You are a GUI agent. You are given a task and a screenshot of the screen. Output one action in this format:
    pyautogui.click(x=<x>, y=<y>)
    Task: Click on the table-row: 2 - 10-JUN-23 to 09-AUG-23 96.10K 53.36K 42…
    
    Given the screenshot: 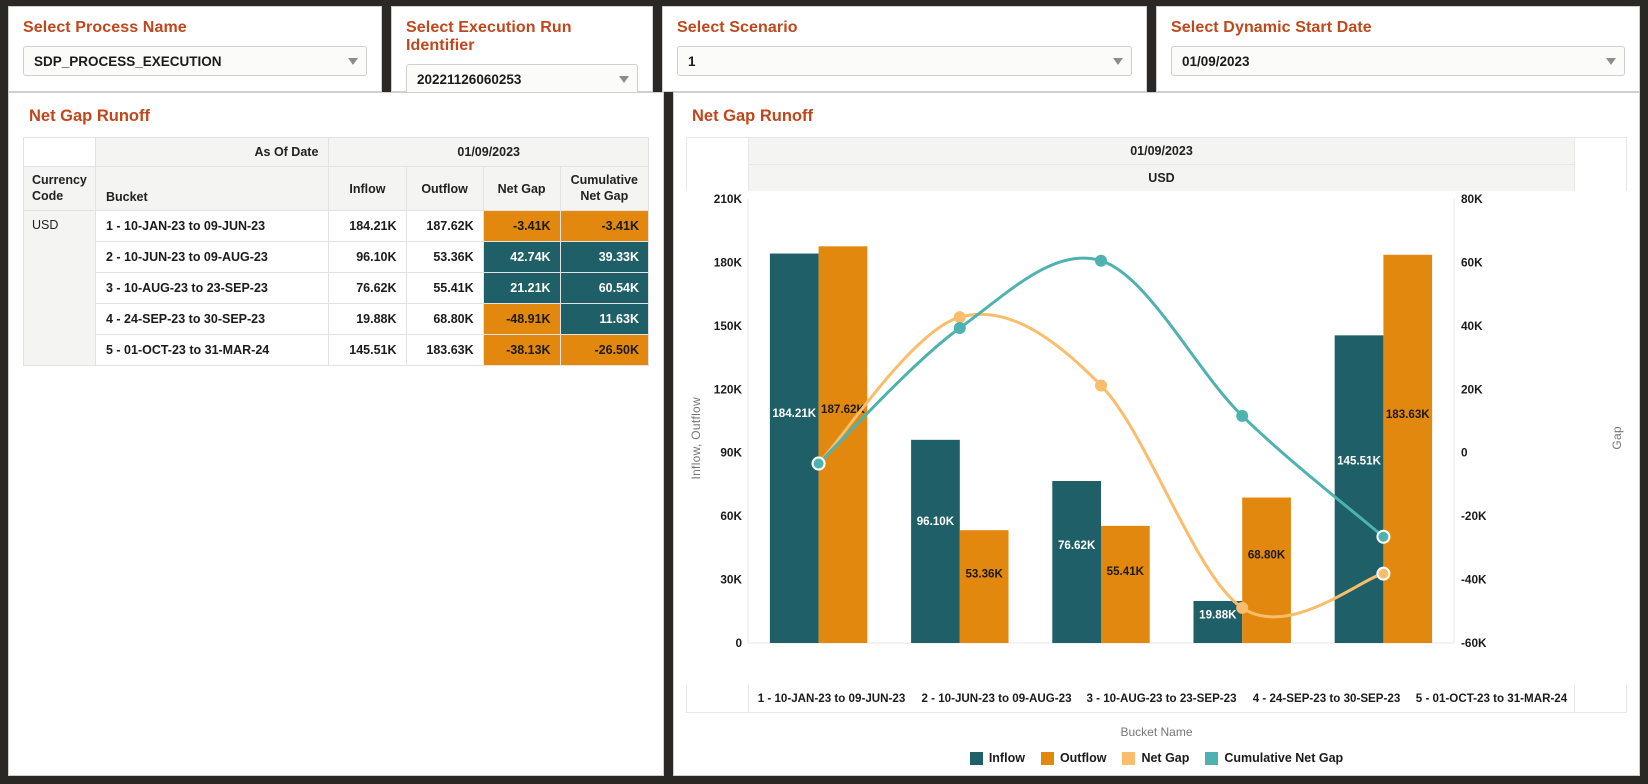 What is the action you would take?
    pyautogui.click(x=337, y=257)
    